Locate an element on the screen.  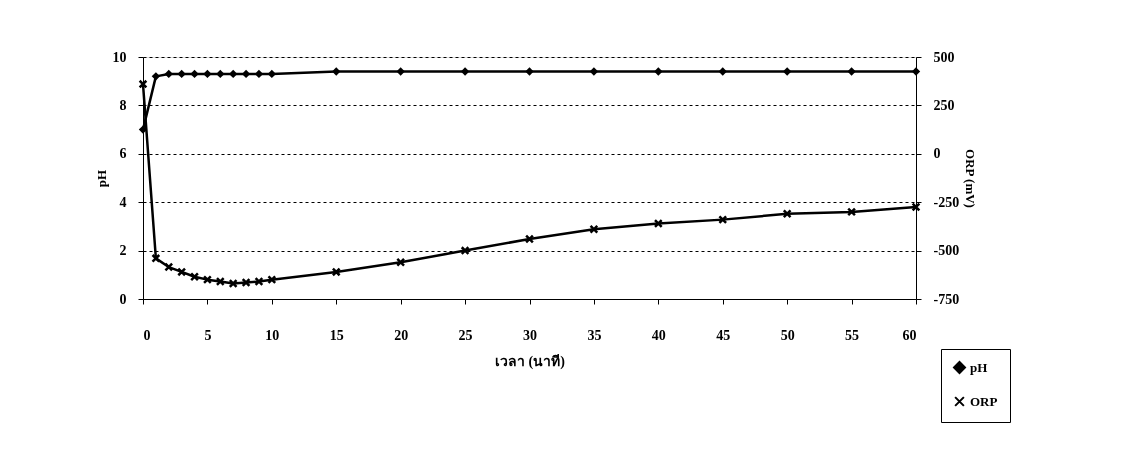
x-tick-label: 35 is located at coordinates (594, 335).